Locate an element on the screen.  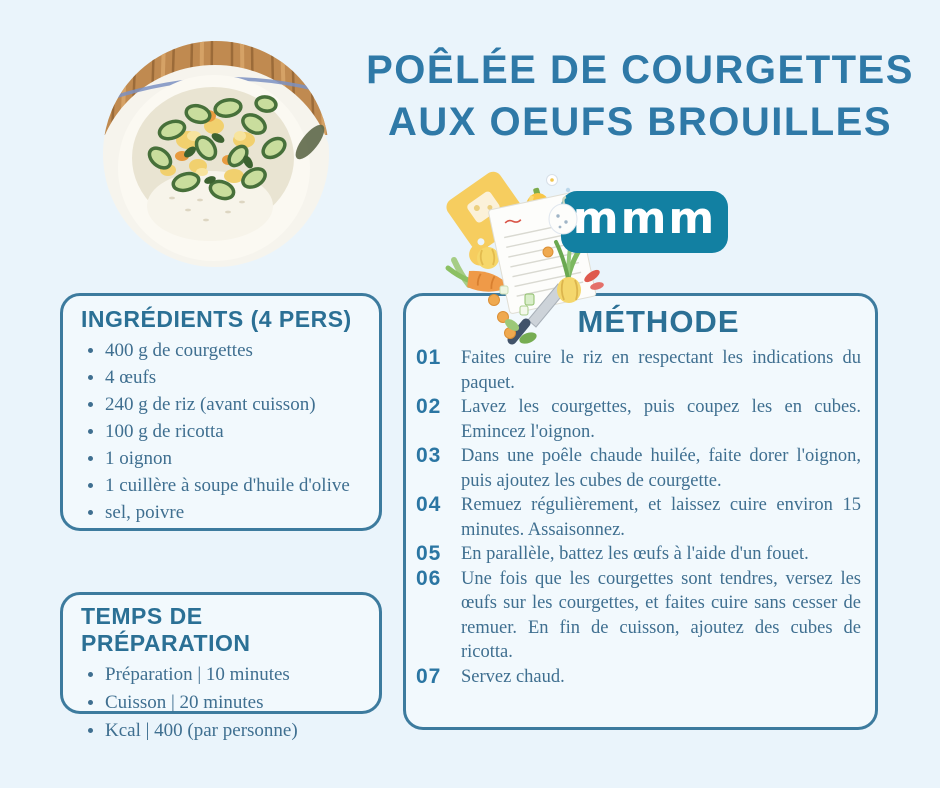
step-number: 06 is located at coordinates (429, 578).